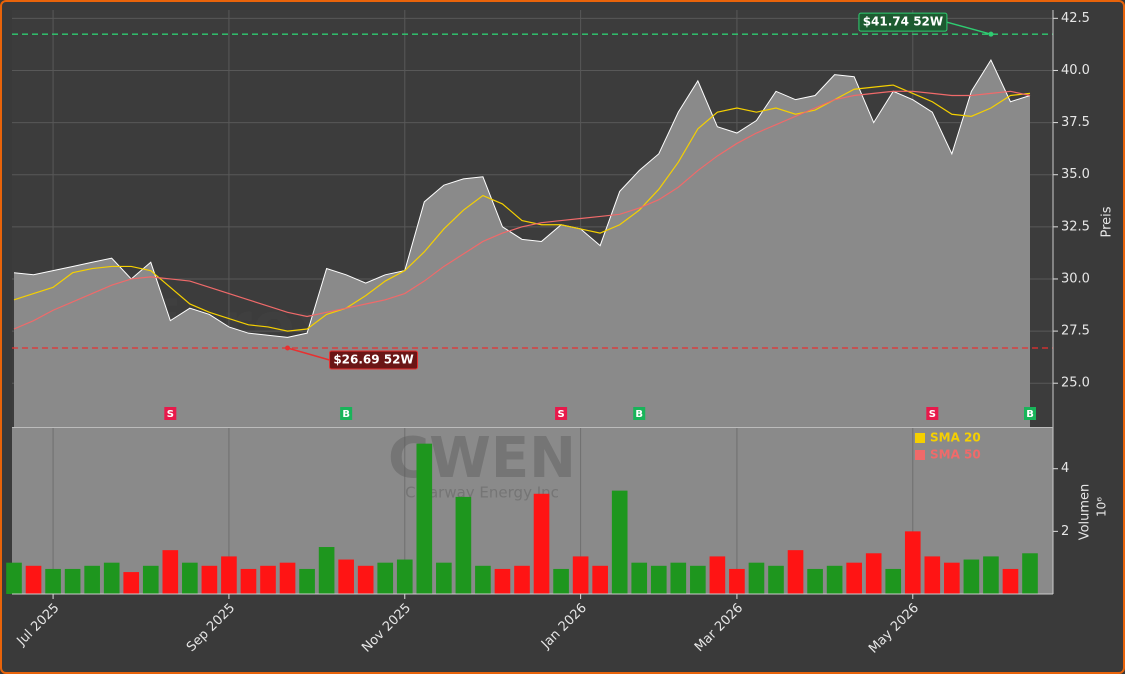  I want to click on y-tick-label: 42.5, so click(1075, 18).